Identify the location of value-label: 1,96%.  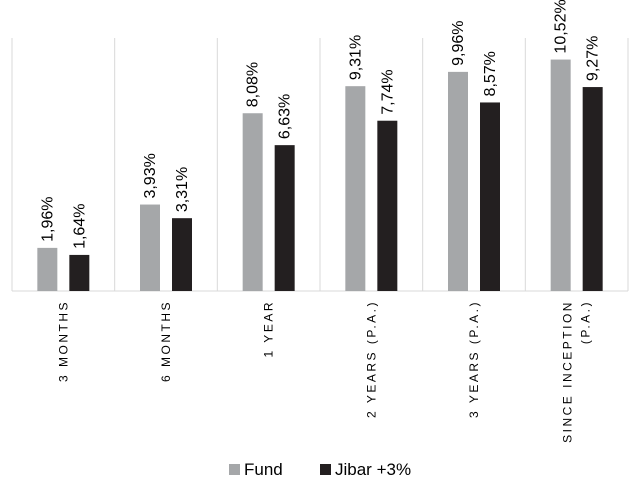
(47, 219).